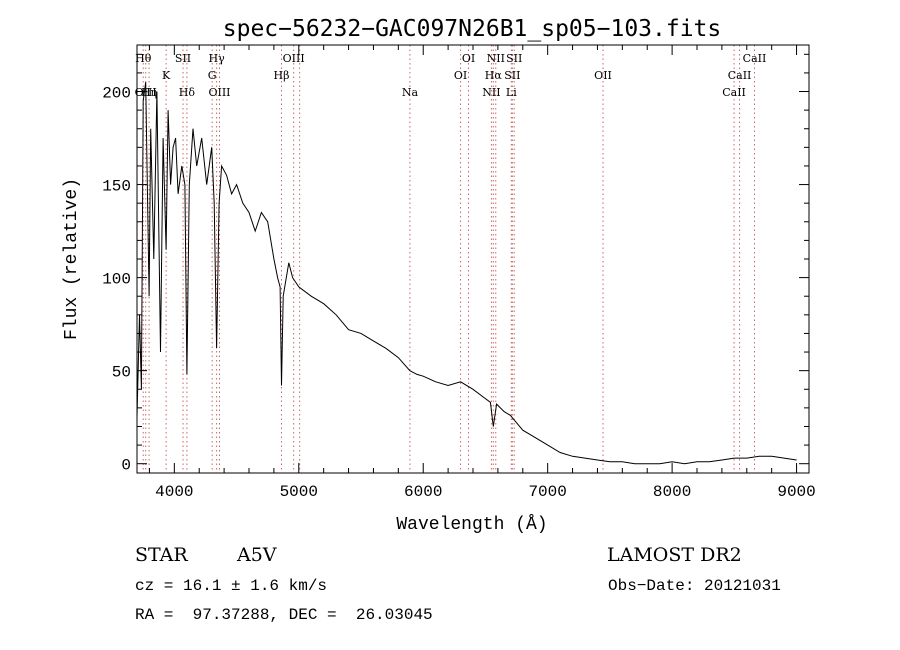 The width and height of the screenshot is (900, 650). Describe the element at coordinates (740, 75) in the screenshot. I see `line-label-23: CaII` at that location.